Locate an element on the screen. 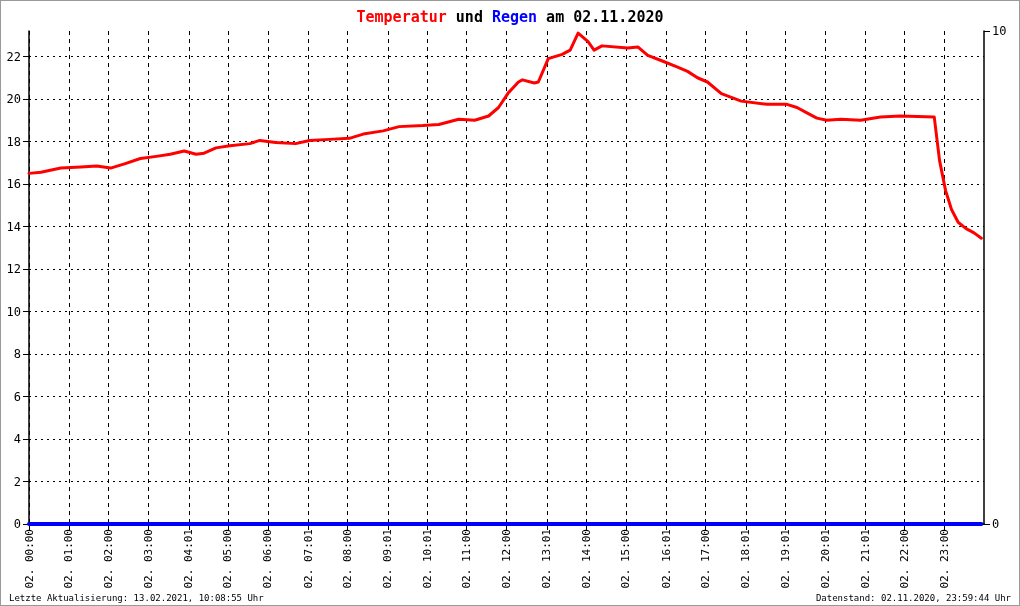  x-tick-label: 02. 21:01 is located at coordinates (865, 559).